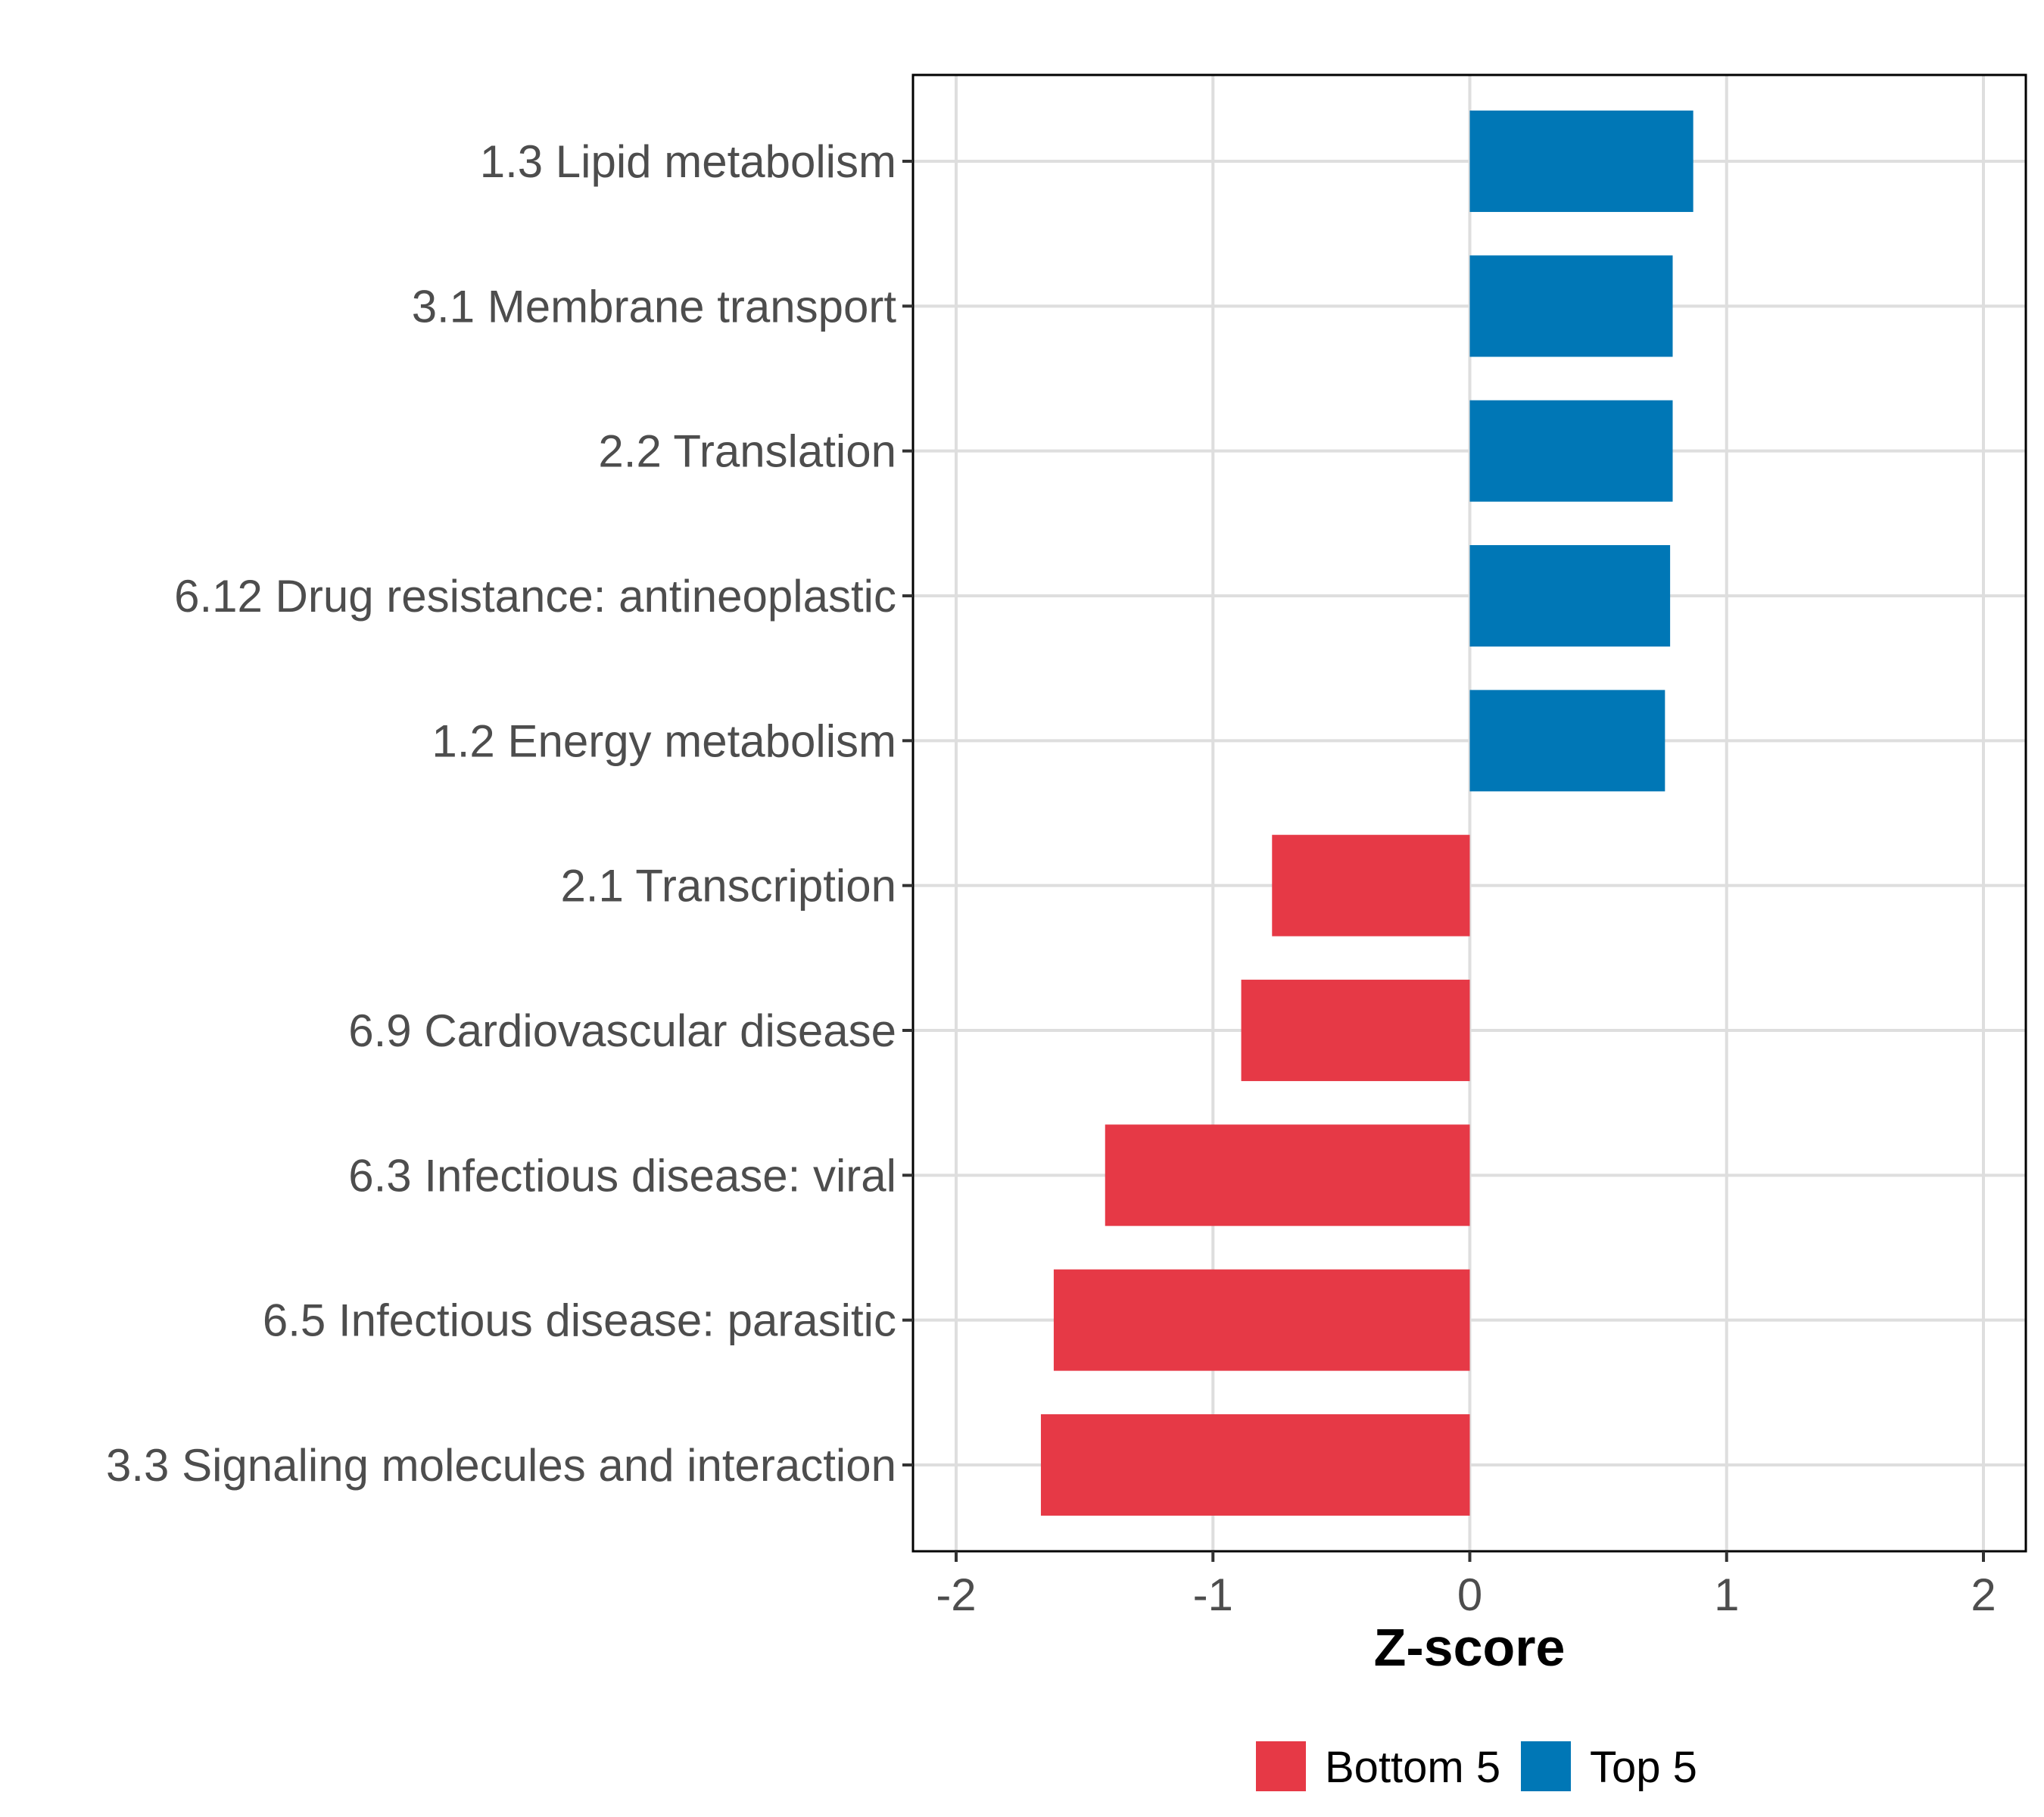 The height and width of the screenshot is (1817, 2044). Describe the element at coordinates (688, 161) in the screenshot. I see `category-label: 1.3 Lipid metabolism` at that location.